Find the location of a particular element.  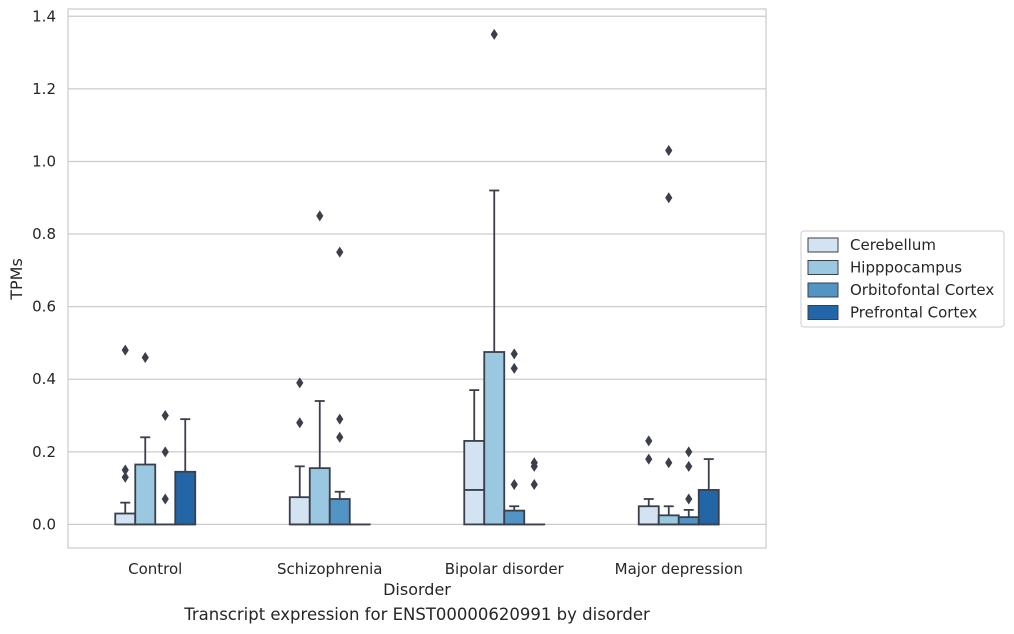

x-tick-label: Control is located at coordinates (155, 569).